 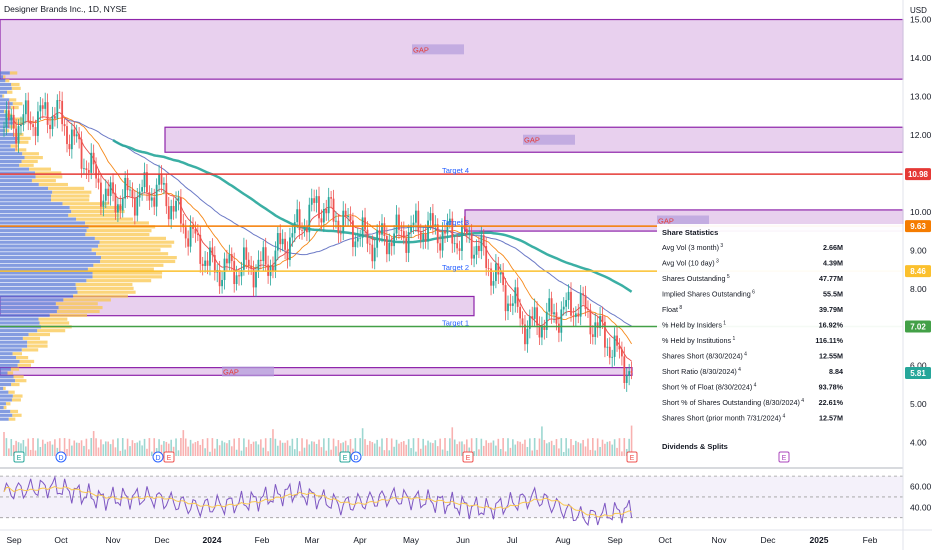 What do you see at coordinates (699, 340) in the screenshot?
I see `stat-label: % Held by Institutions 1` at bounding box center [699, 340].